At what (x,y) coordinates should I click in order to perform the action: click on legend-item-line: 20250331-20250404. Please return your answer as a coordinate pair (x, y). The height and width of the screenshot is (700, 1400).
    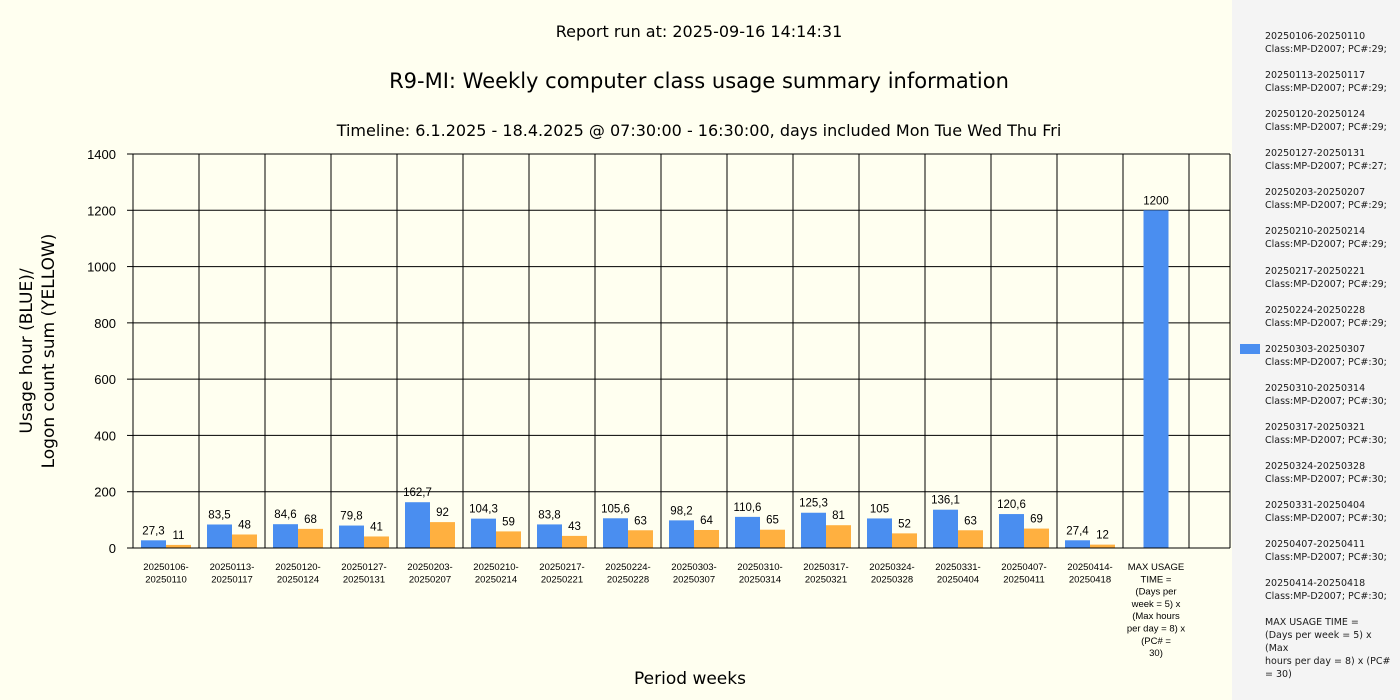
    Looking at the image, I should click on (1315, 506).